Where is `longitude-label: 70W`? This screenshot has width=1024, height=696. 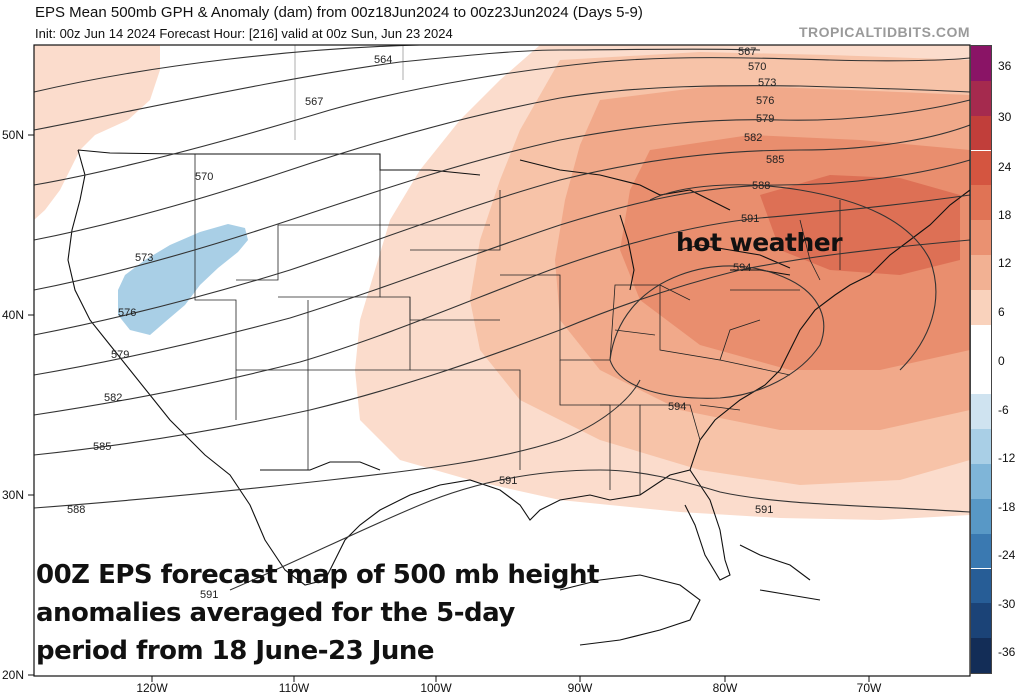 longitude-label: 70W is located at coordinates (869, 688).